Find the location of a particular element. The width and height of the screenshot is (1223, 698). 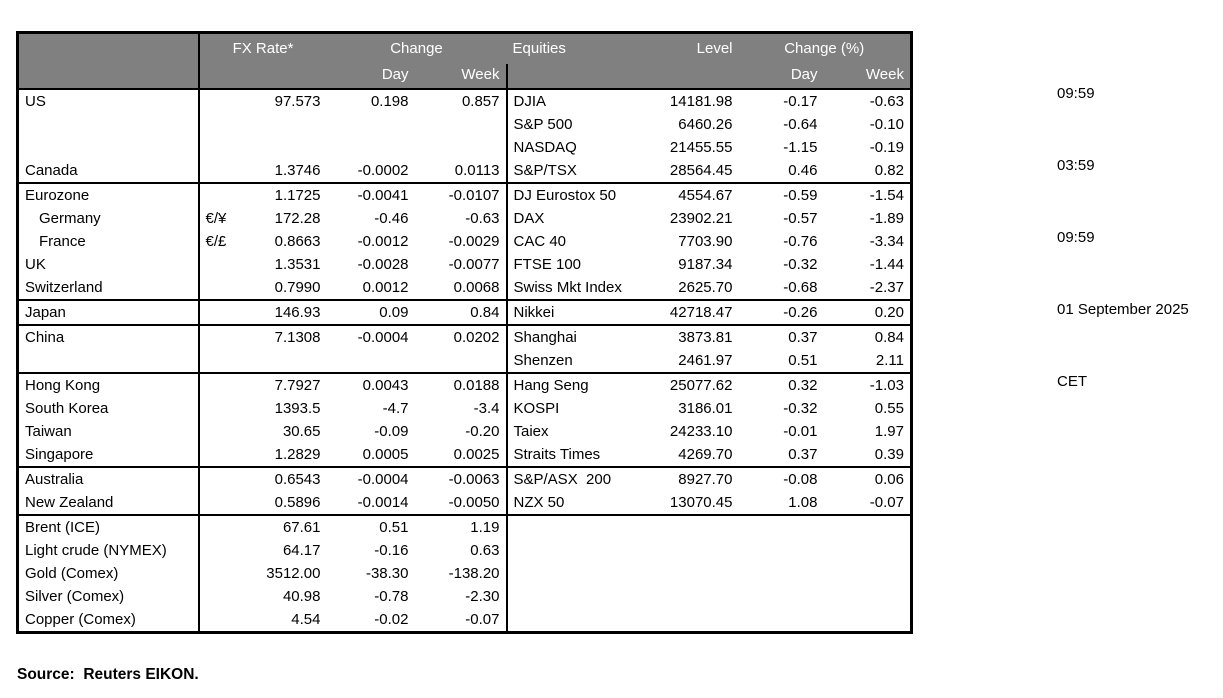

cell-fx-change-week: 0.0025 is located at coordinates (461, 455).